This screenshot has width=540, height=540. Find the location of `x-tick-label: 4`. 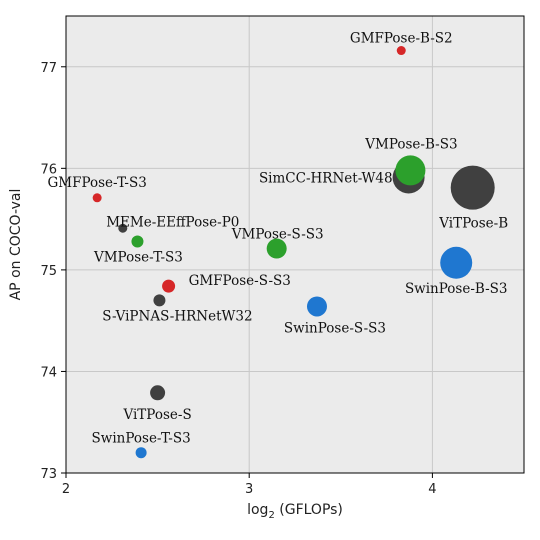

x-tick-label: 4 is located at coordinates (432, 489).